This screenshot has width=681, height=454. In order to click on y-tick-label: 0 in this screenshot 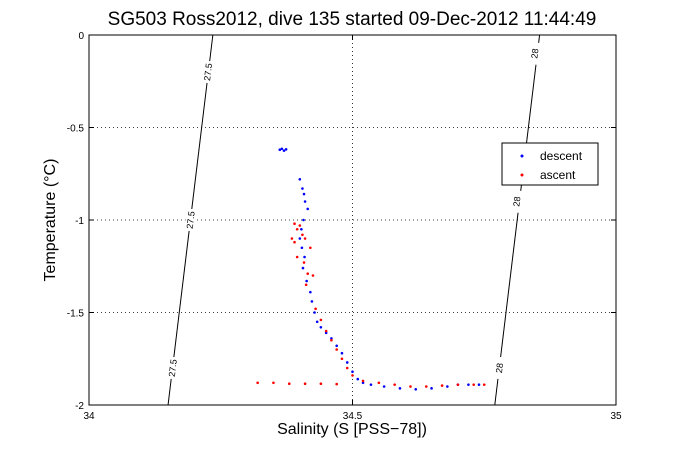, I will do `click(81, 36)`.